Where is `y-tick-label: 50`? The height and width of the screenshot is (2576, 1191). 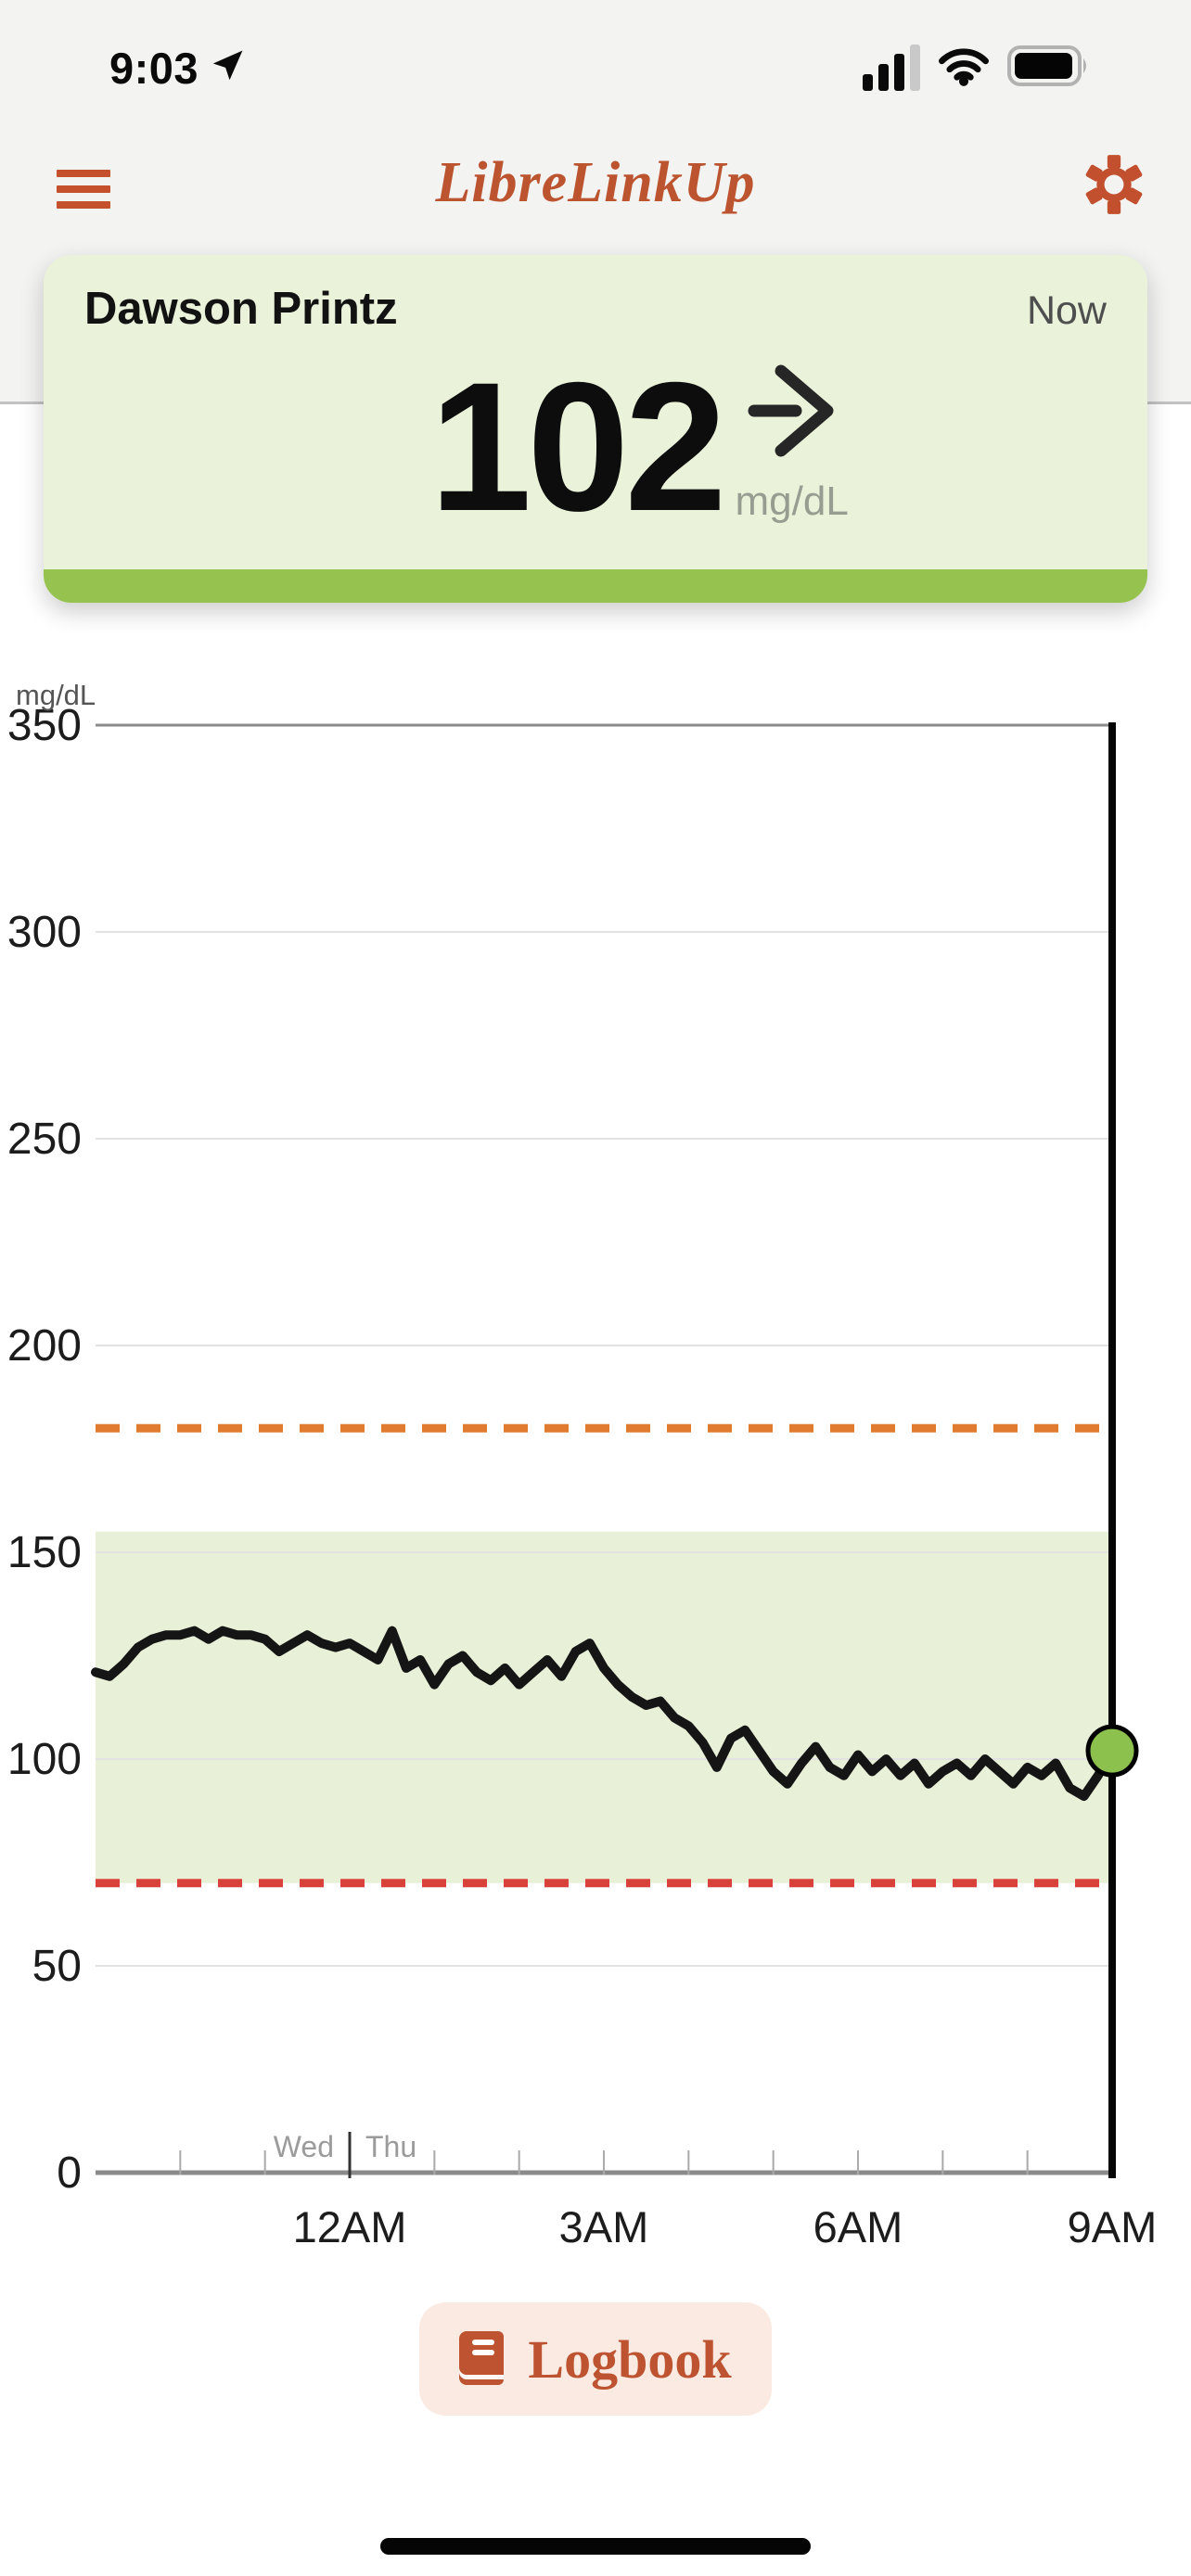
y-tick-label: 50 is located at coordinates (57, 1967).